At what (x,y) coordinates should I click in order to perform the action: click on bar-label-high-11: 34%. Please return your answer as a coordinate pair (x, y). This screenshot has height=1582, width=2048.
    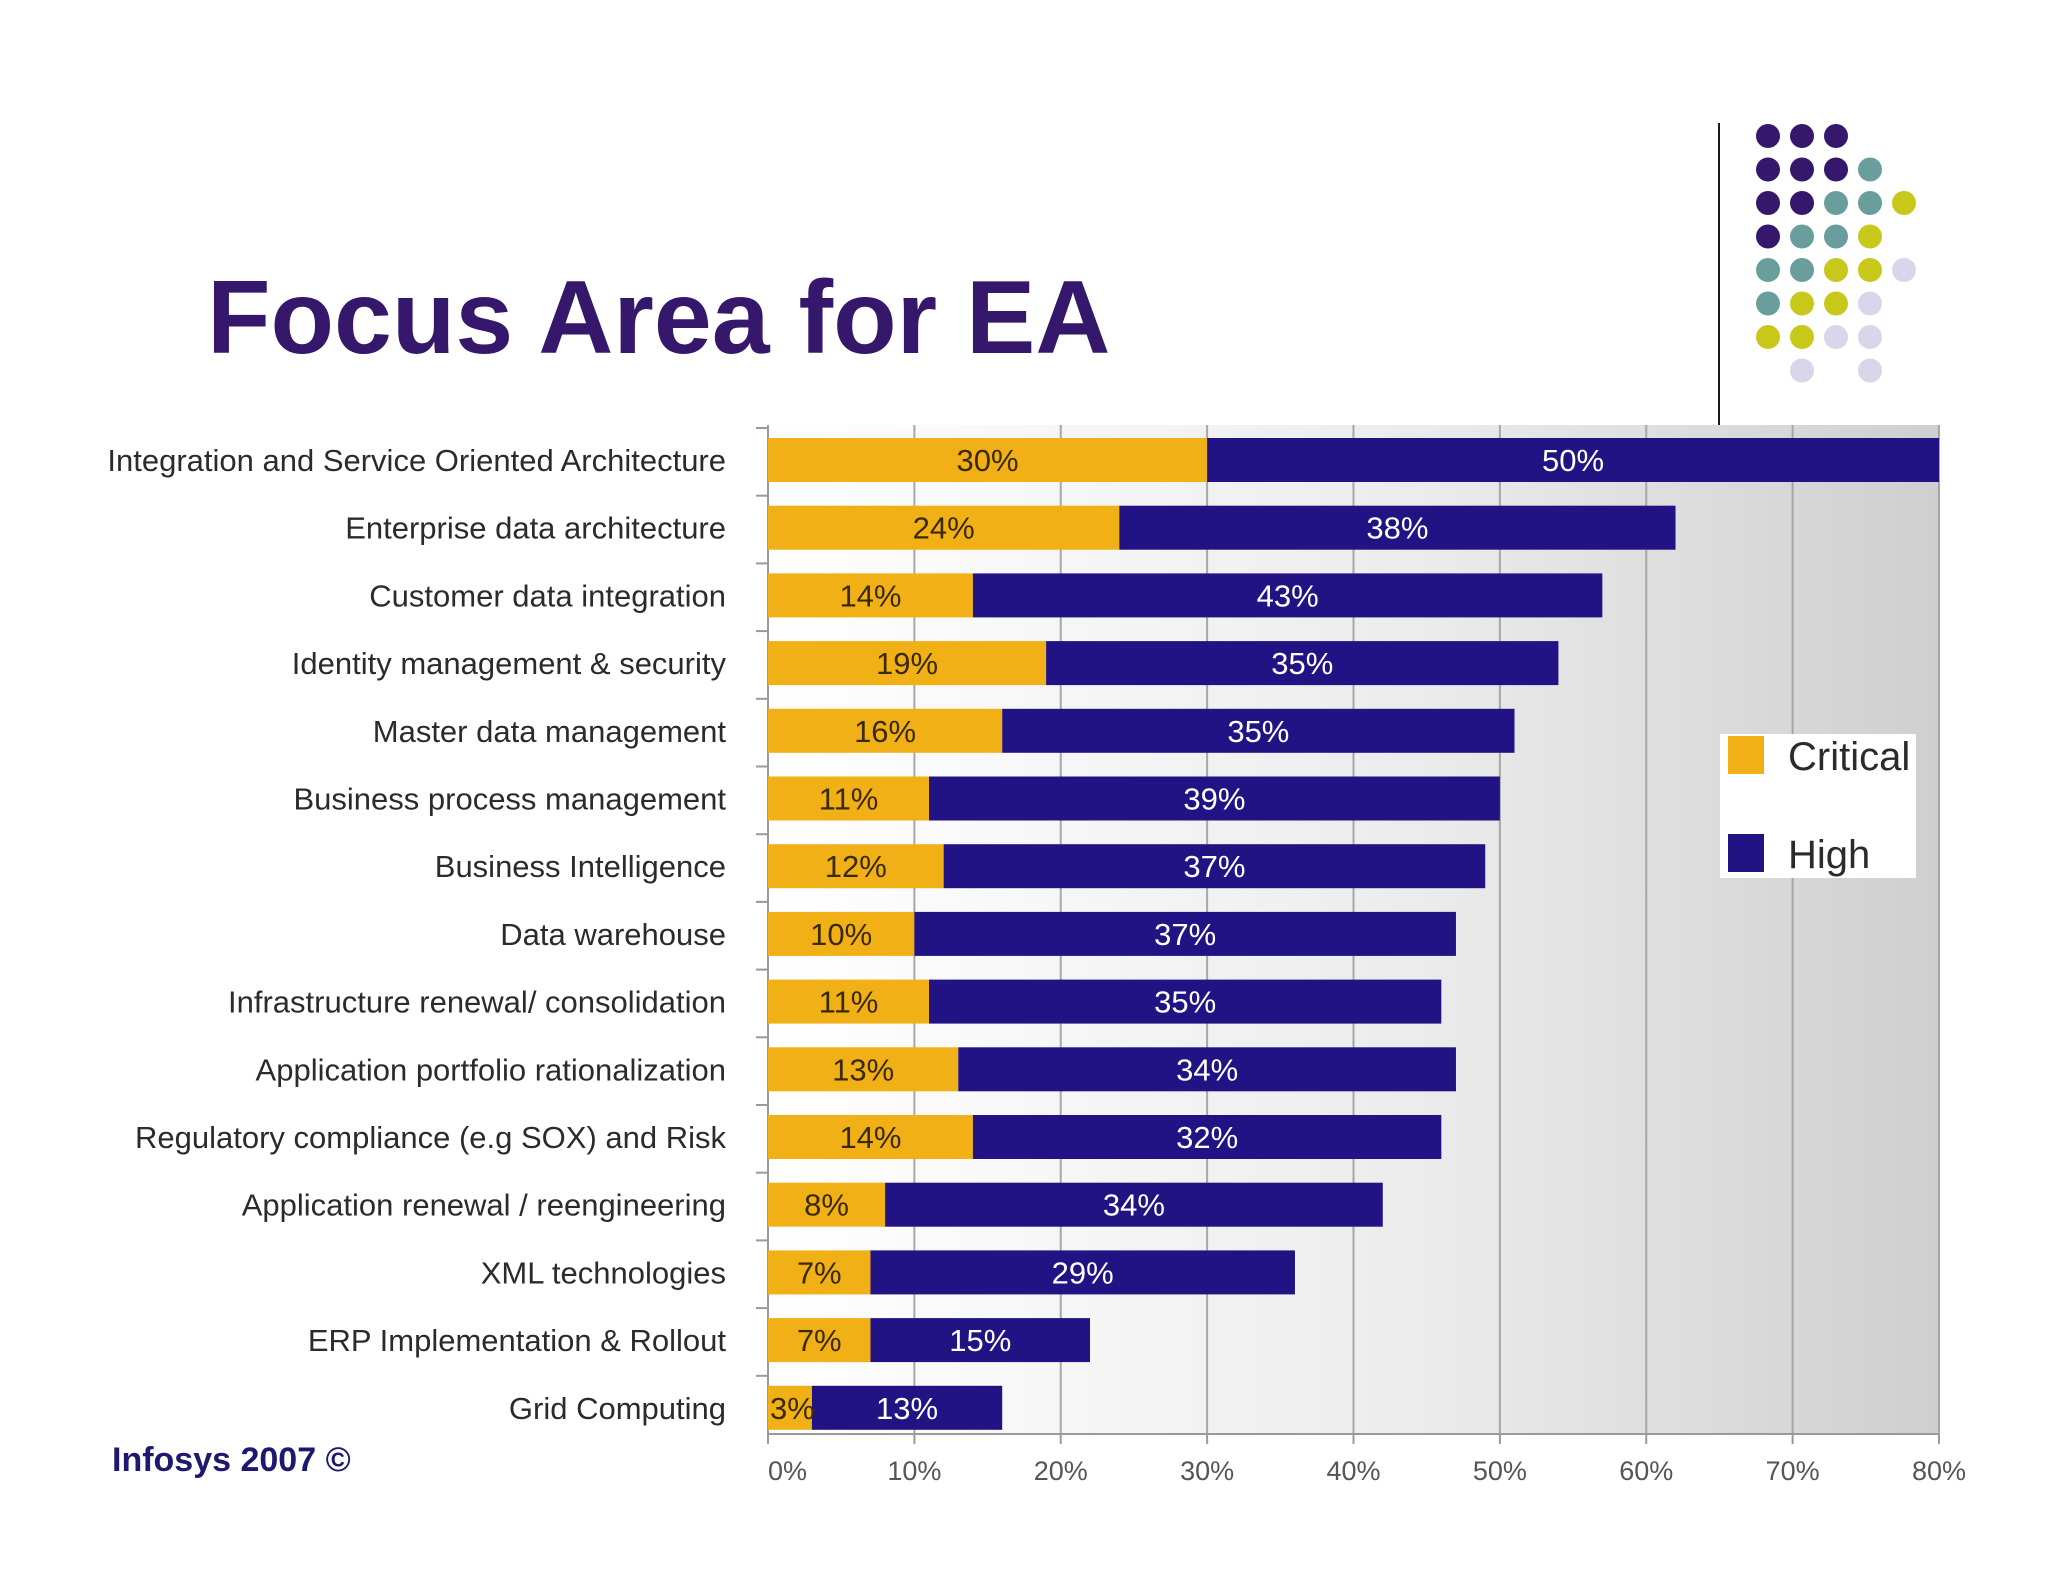
    Looking at the image, I should click on (1134, 1205).